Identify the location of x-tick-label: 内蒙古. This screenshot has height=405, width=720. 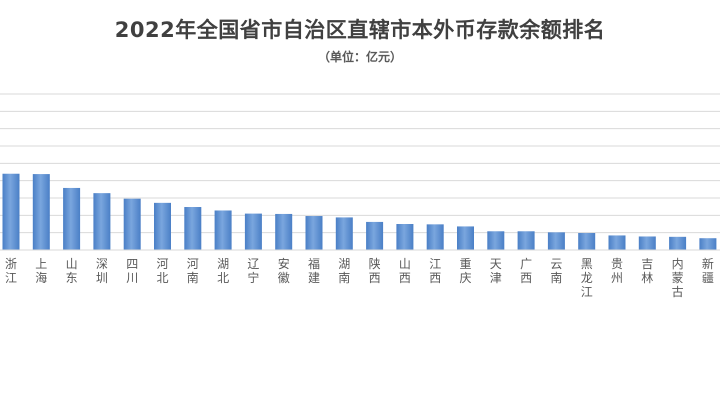
(678, 278).